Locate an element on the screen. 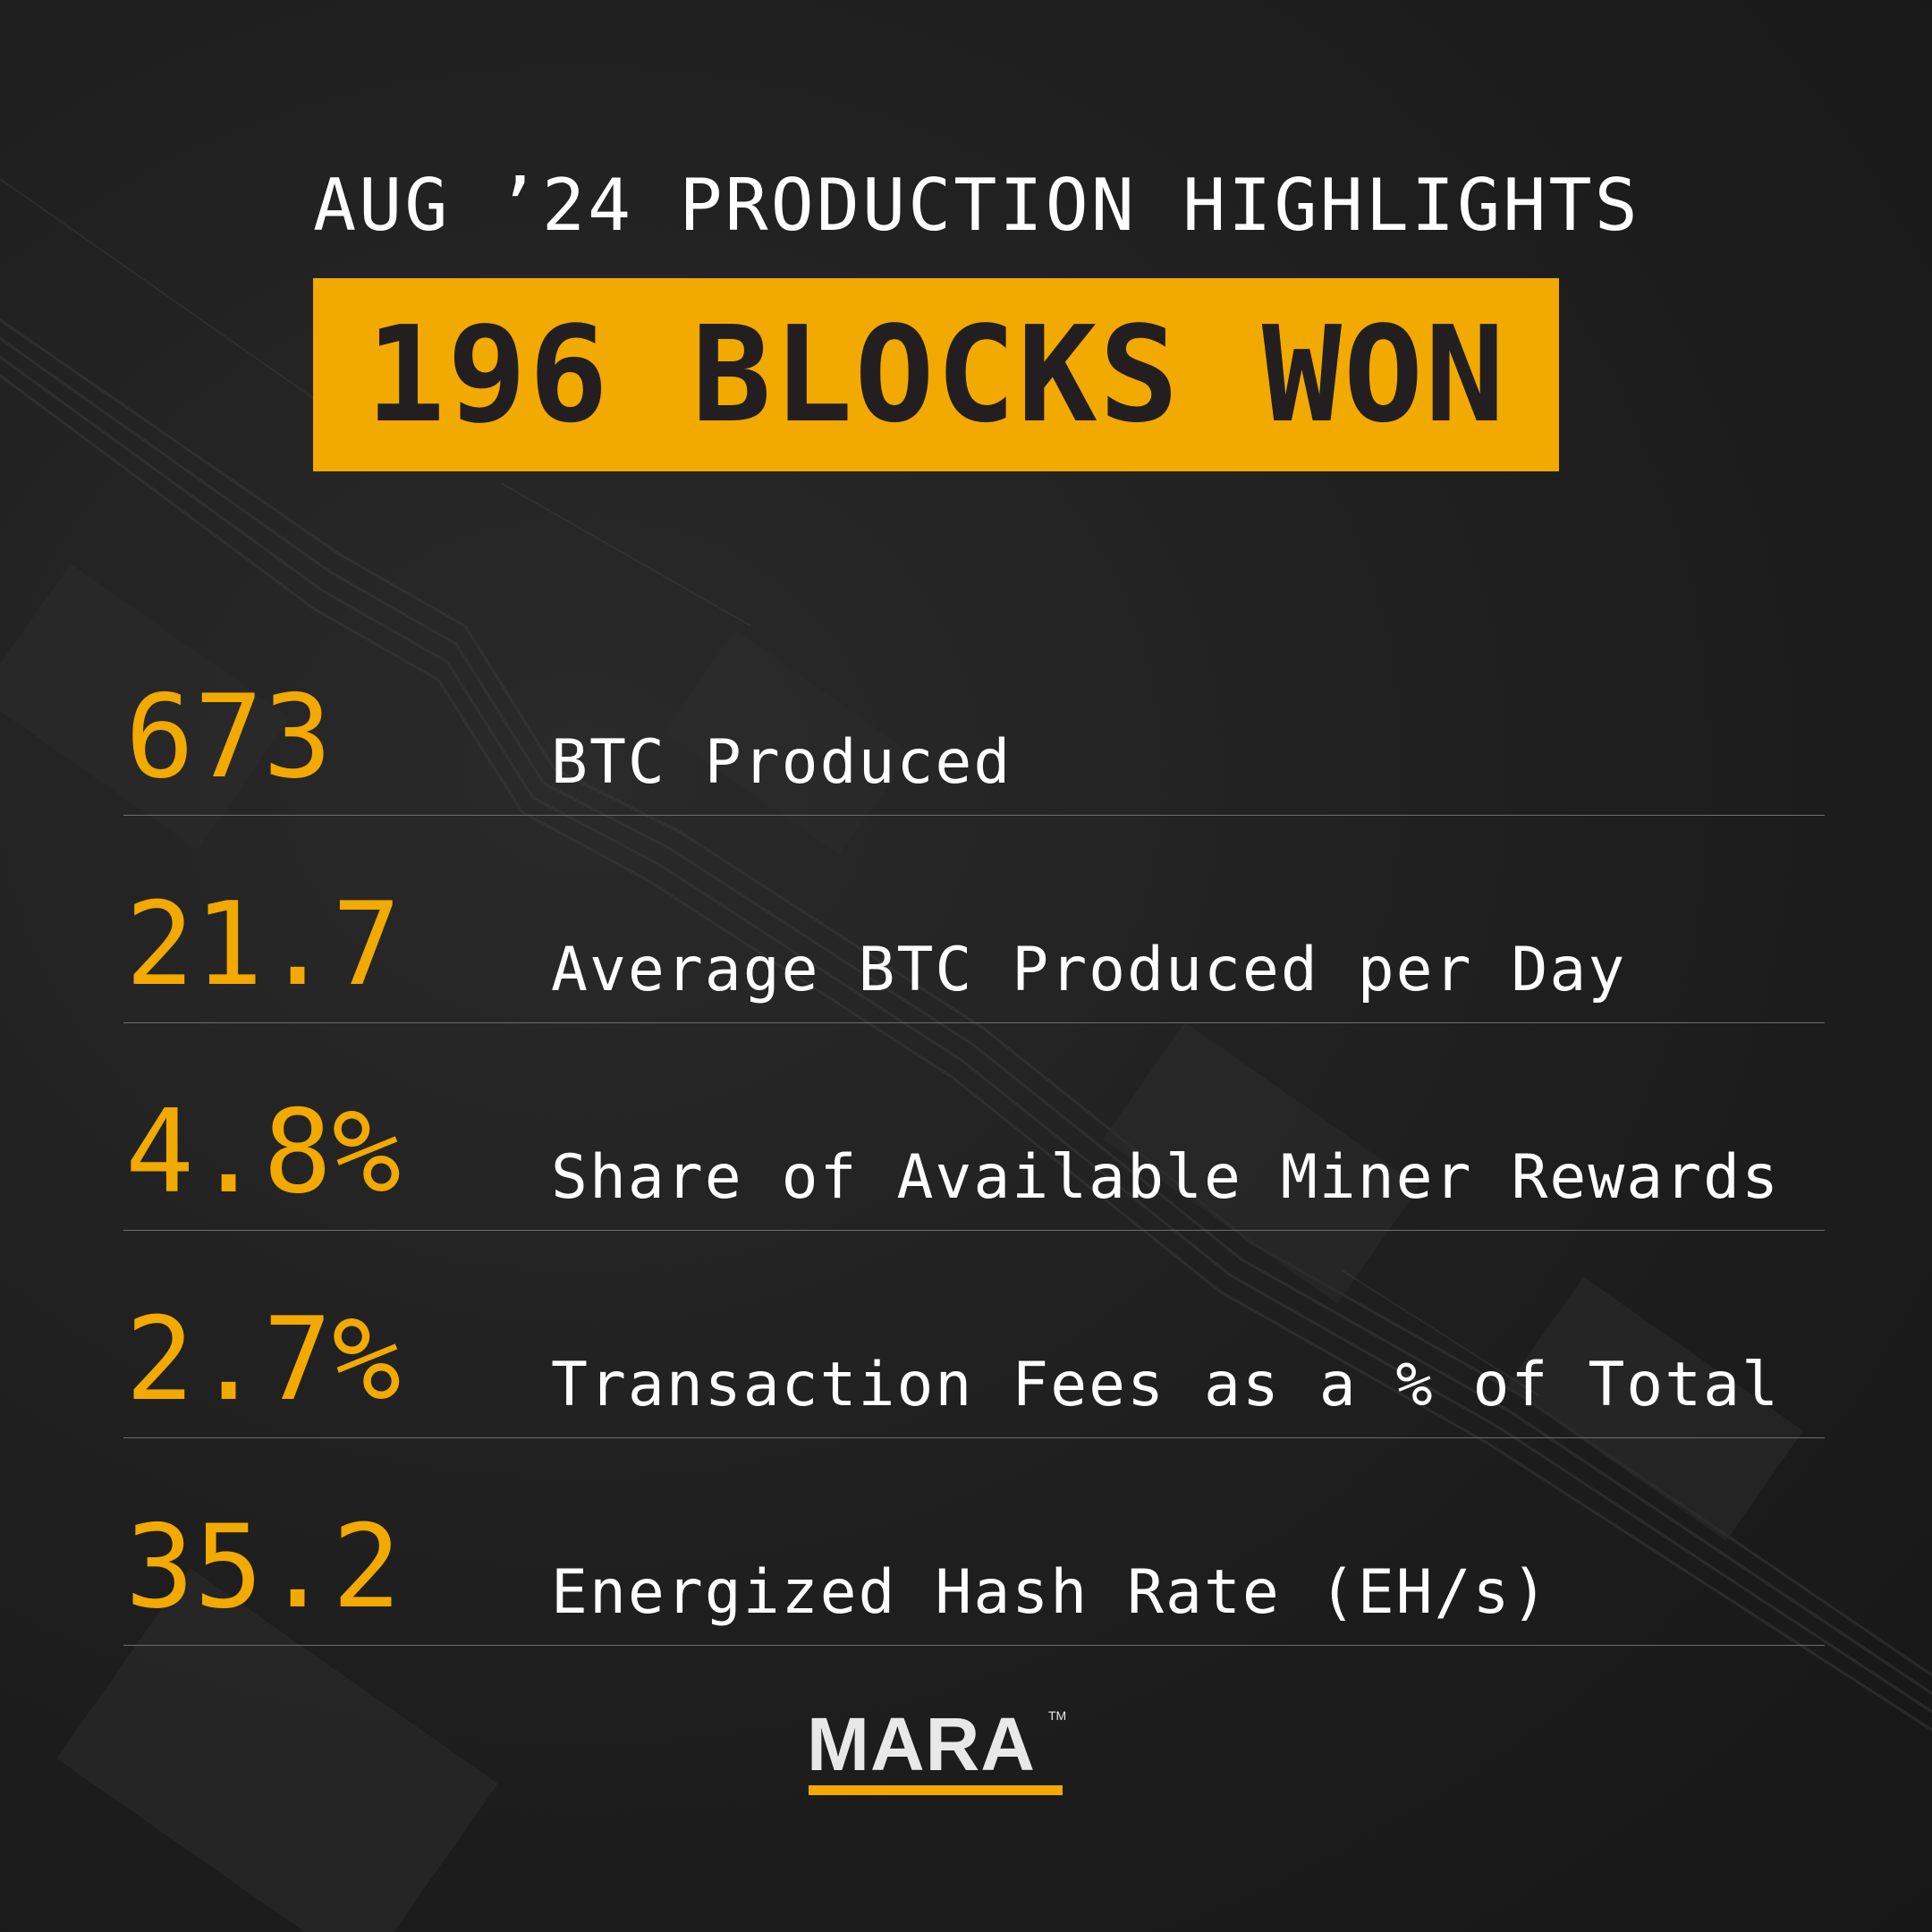 Image resolution: width=1932 pixels, height=1932 pixels. page-subtitle: AUG ’24 PRODUCTION HIGHLIGHTS is located at coordinates (976, 205).